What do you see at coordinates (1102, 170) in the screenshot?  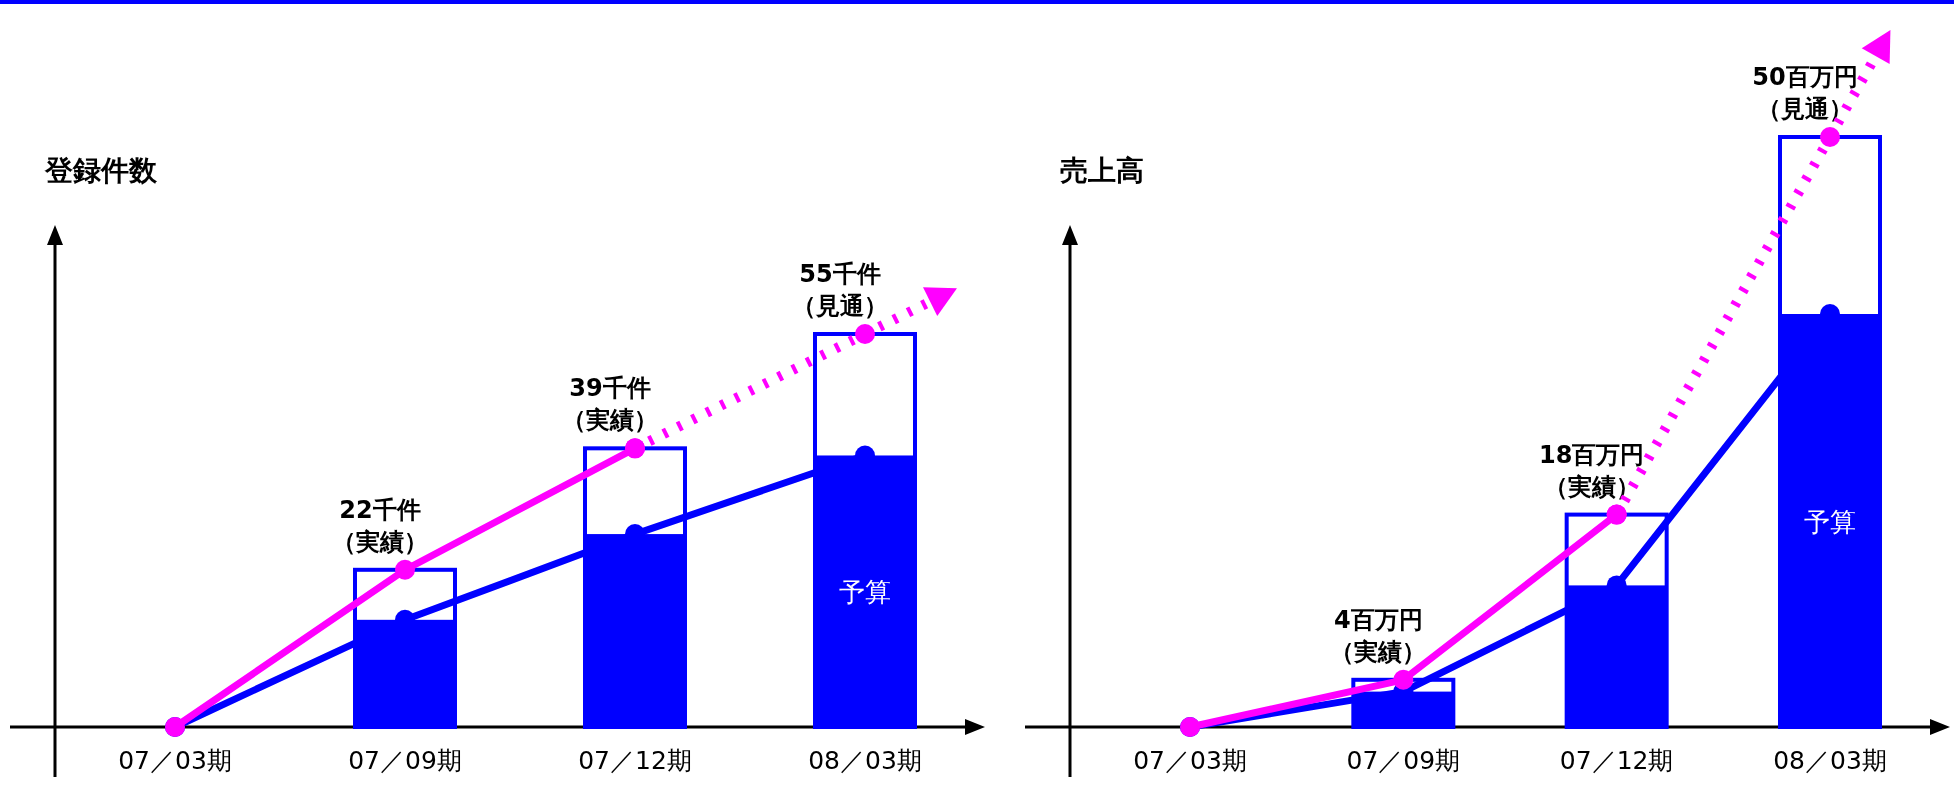 I see `y-axis-title: 売上高` at bounding box center [1102, 170].